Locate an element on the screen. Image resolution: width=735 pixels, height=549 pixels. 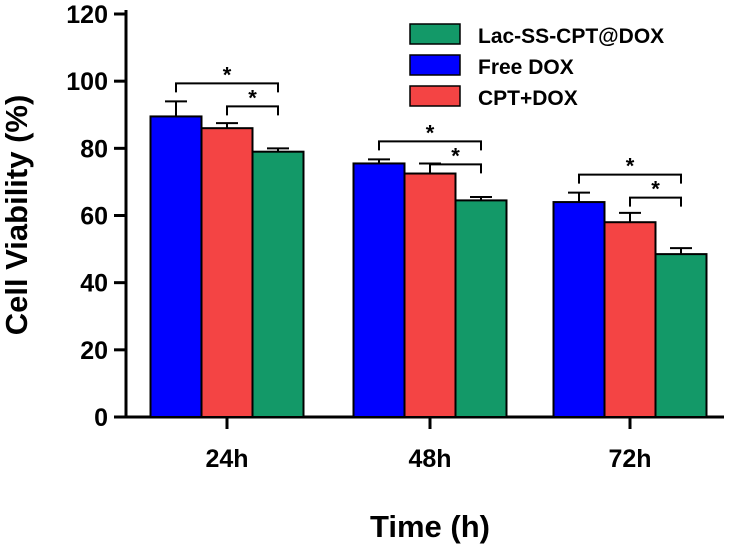
y-tick-label: 120 is located at coordinates (87, 15).